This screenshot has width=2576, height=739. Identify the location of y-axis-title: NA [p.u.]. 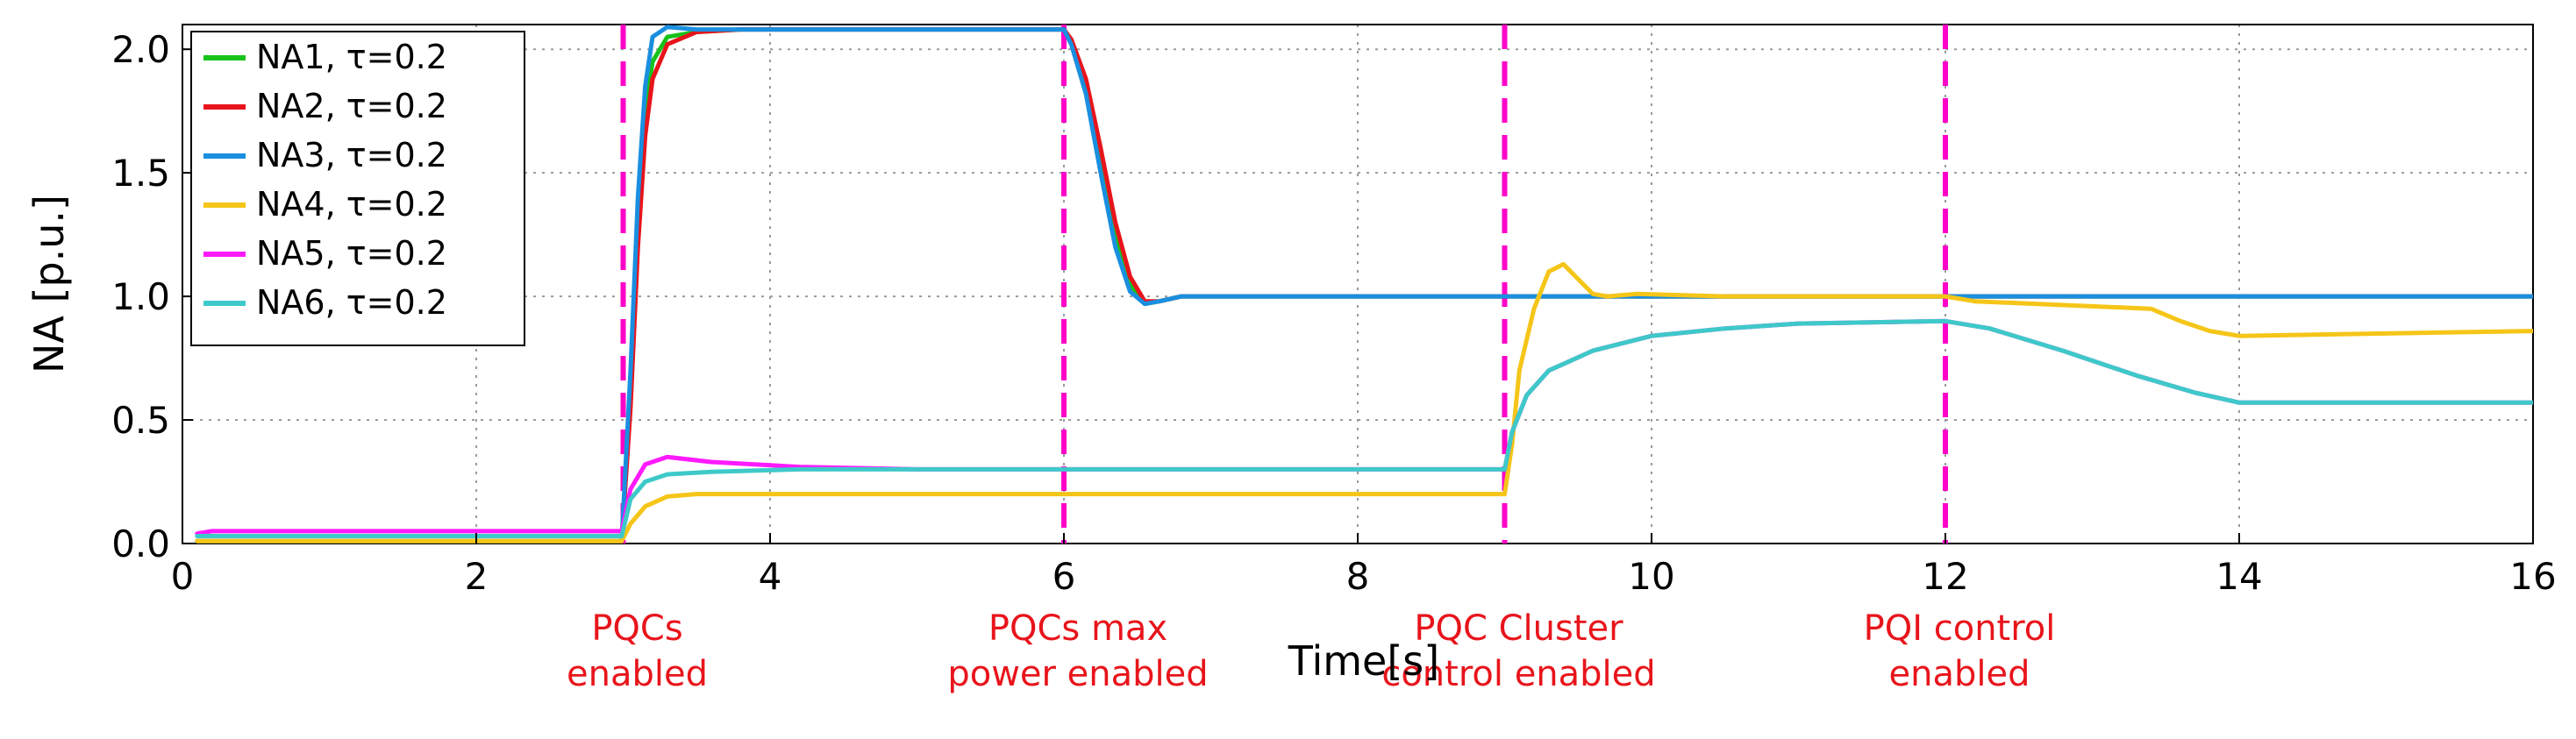
(49, 284).